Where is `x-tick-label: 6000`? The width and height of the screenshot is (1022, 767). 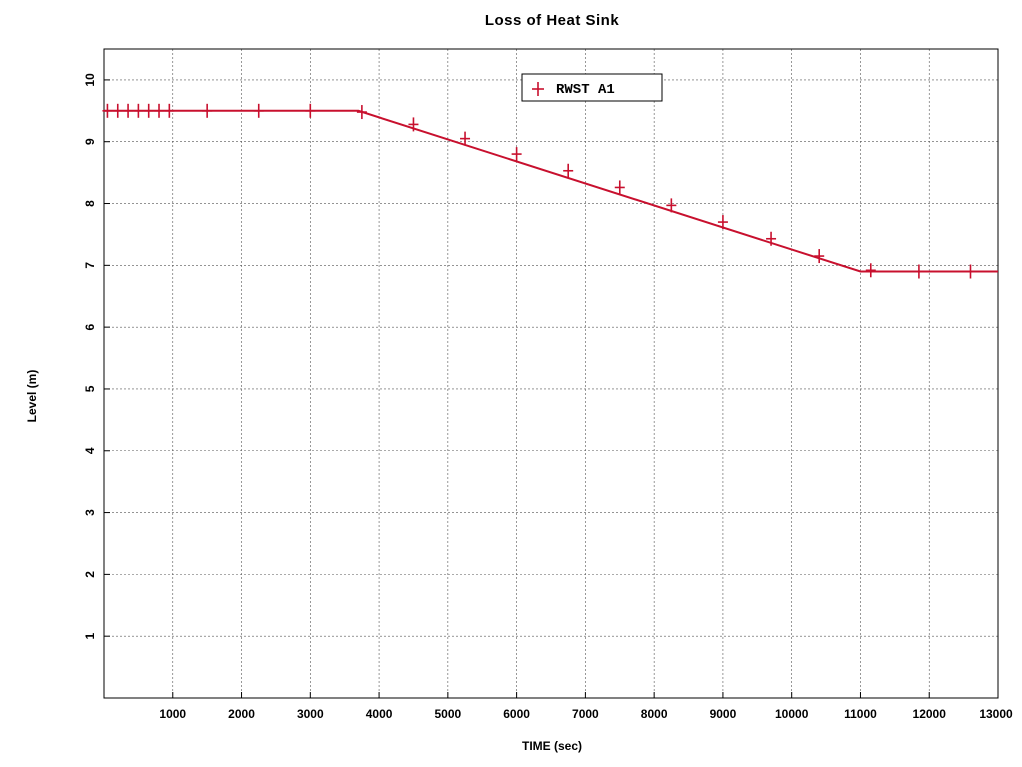
x-tick-label: 6000 is located at coordinates (516, 714).